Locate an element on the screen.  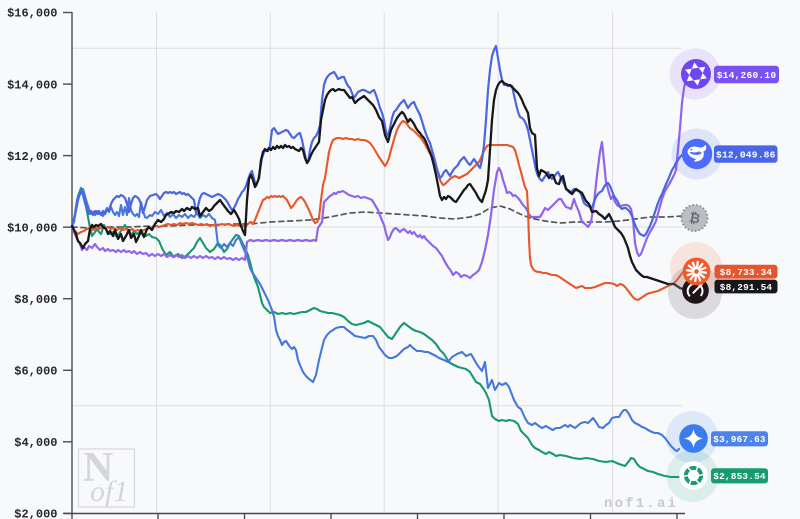
svg-text: $3,967.63 is located at coordinates (739, 439).